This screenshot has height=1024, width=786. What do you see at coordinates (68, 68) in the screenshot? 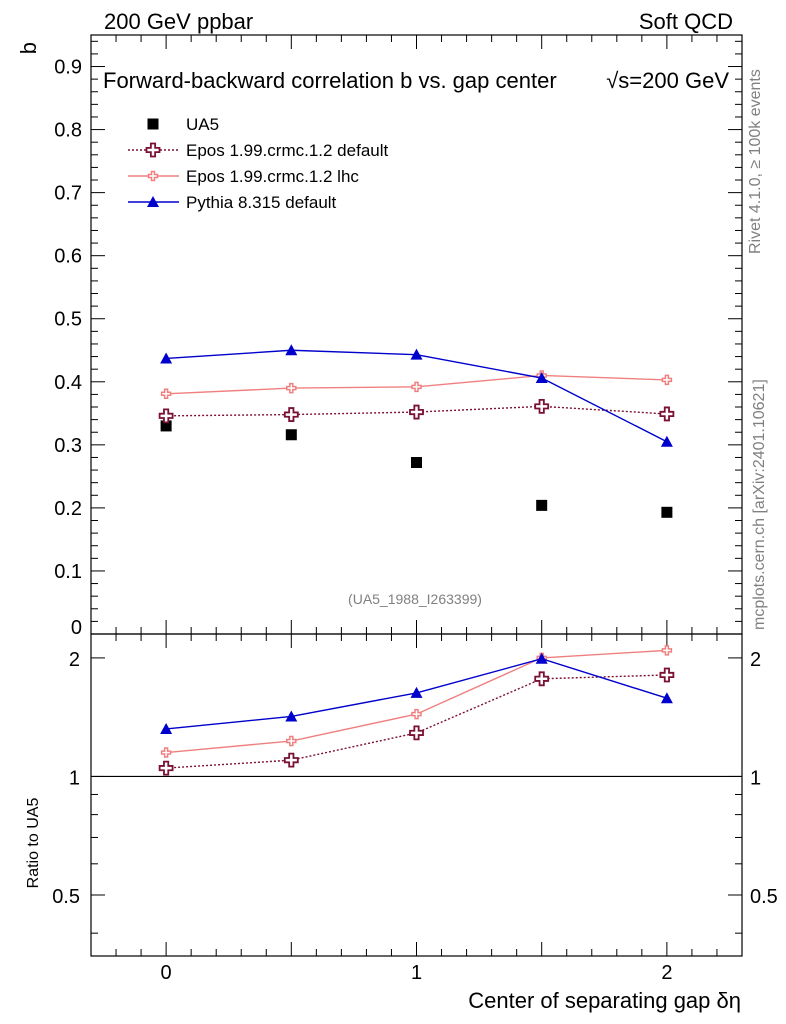
I see `y-tick-label: 0.9` at bounding box center [68, 68].